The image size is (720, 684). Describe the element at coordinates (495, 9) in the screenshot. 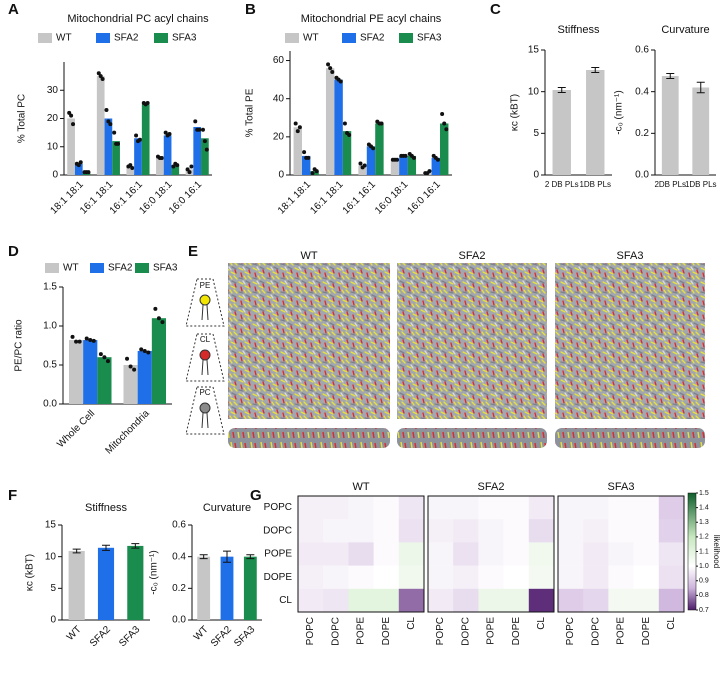

I see `panel-label: C` at that location.